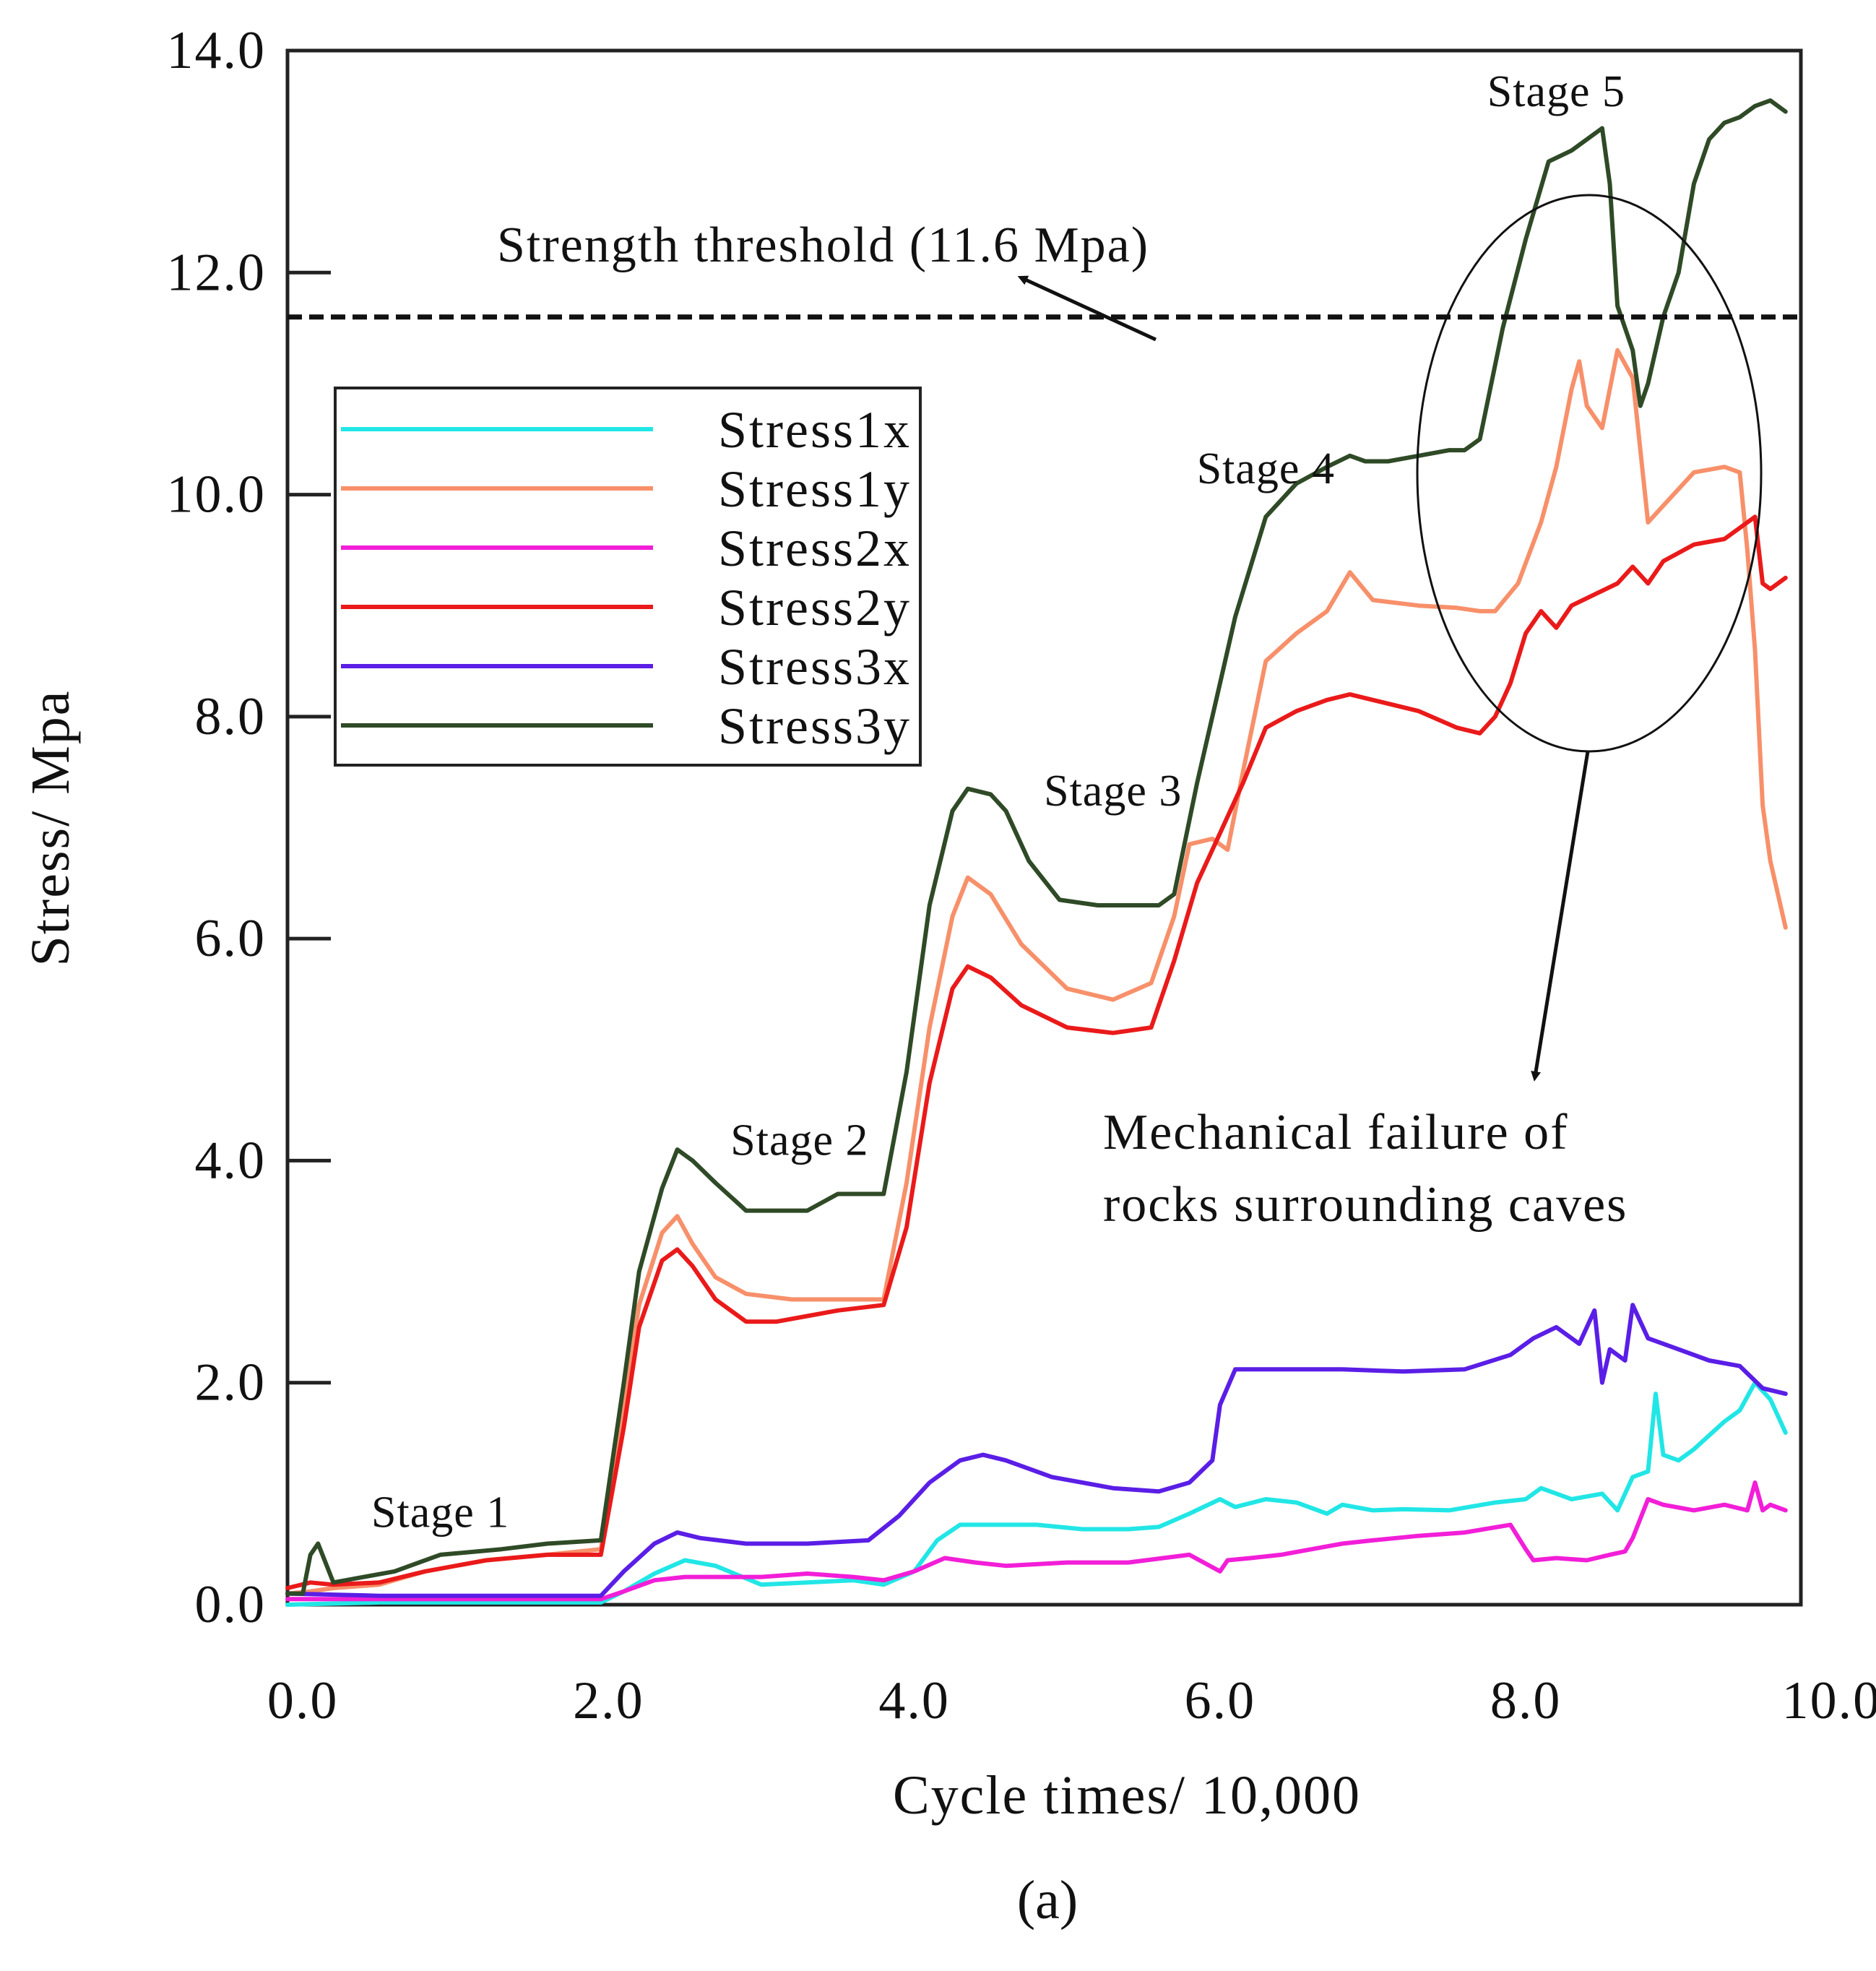 Image resolution: width=1876 pixels, height=1971 pixels. I want to click on y-axis-ticks: 0.0 2.0 4.0 6.0 8.0 10.0 12.0 14.0, so click(249, 827).